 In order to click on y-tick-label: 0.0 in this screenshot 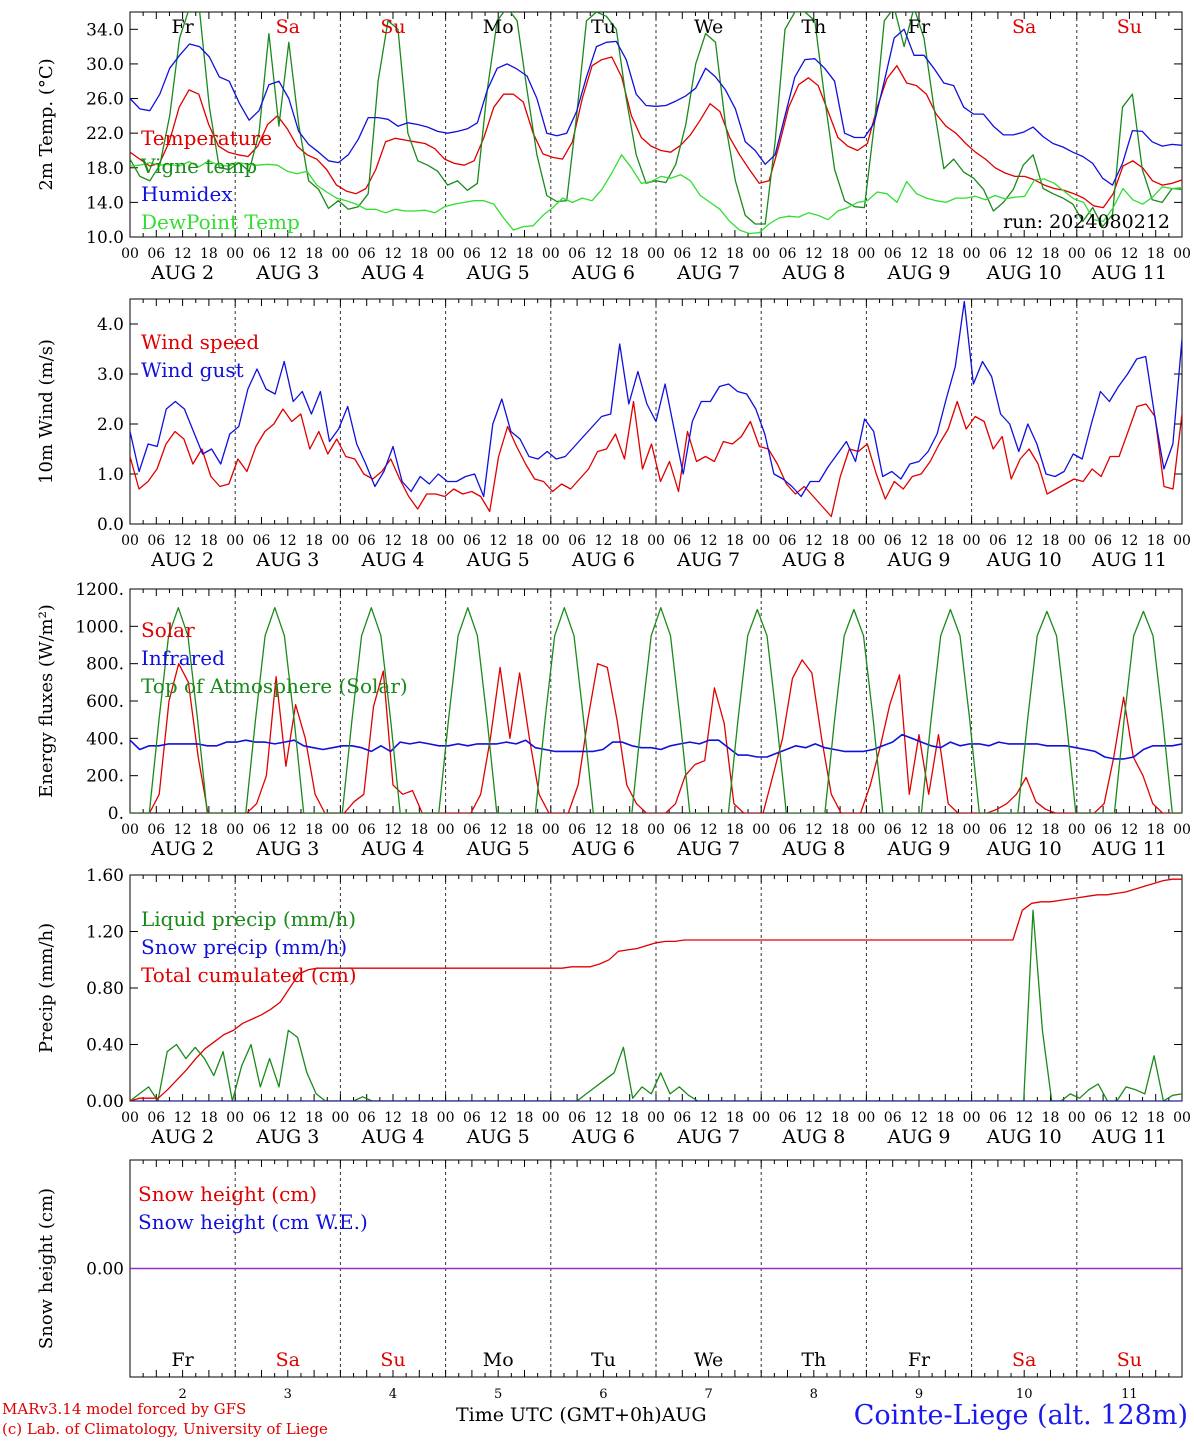, I will do `click(110, 525)`.